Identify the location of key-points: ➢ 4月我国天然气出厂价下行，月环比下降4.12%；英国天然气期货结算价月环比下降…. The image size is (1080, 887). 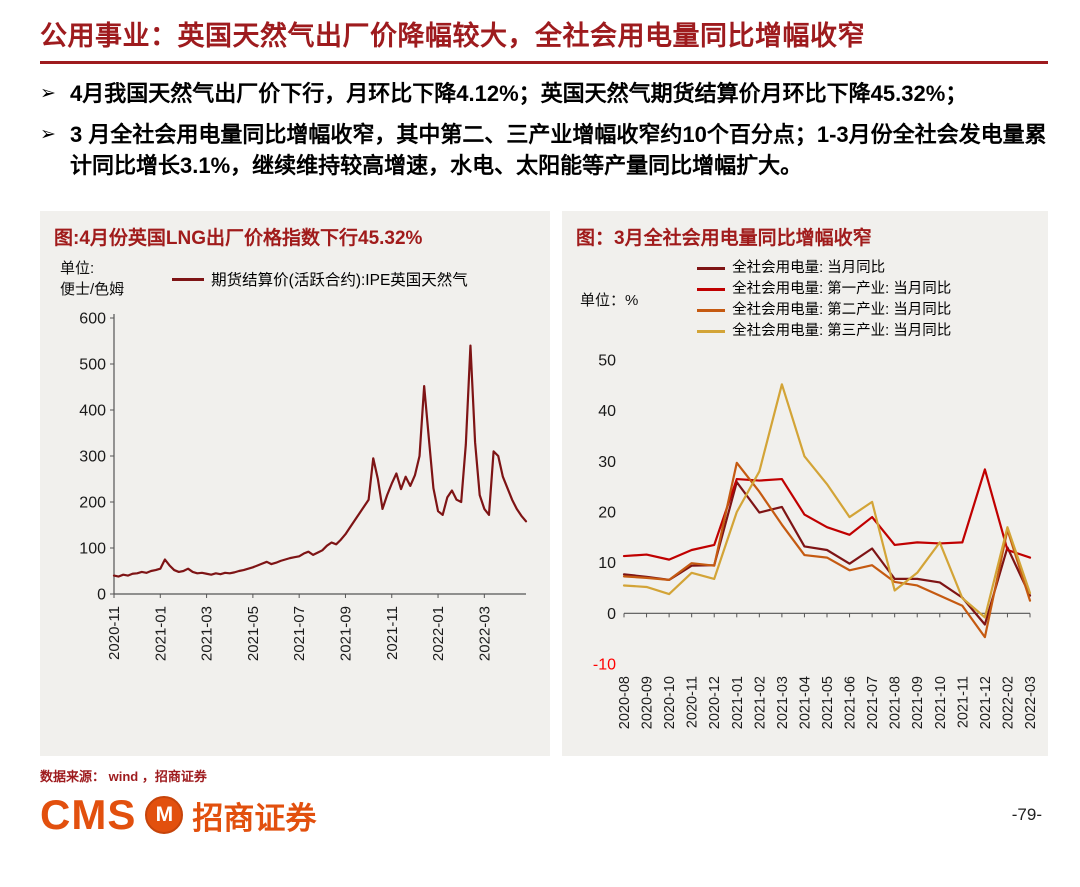
(544, 134).